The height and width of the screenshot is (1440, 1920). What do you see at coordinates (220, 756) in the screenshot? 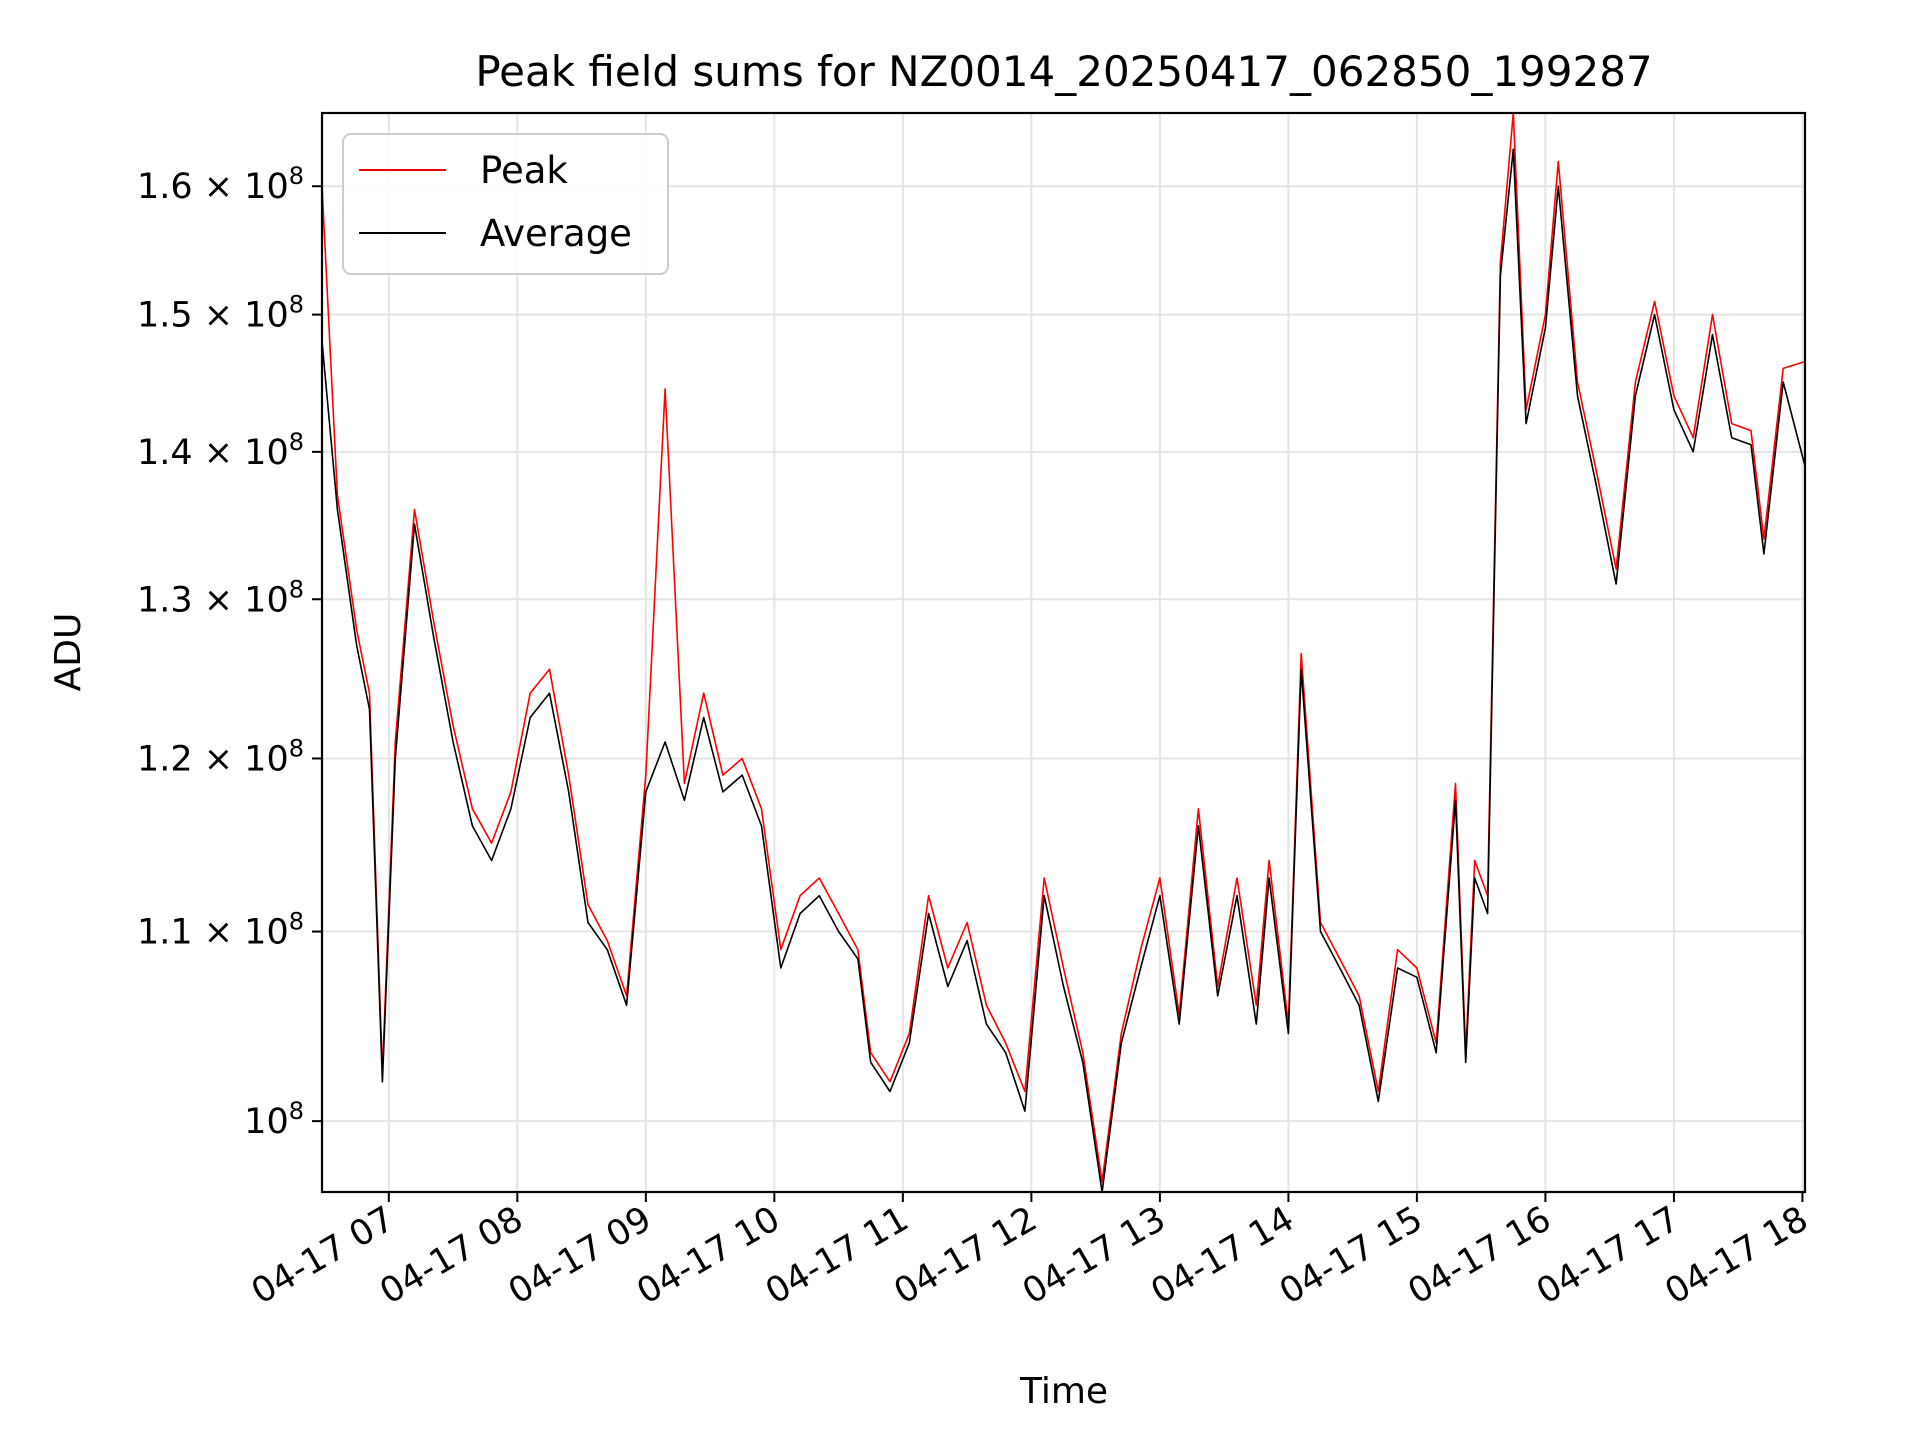
I see `y-tick-label: 1.2 × 108` at bounding box center [220, 756].